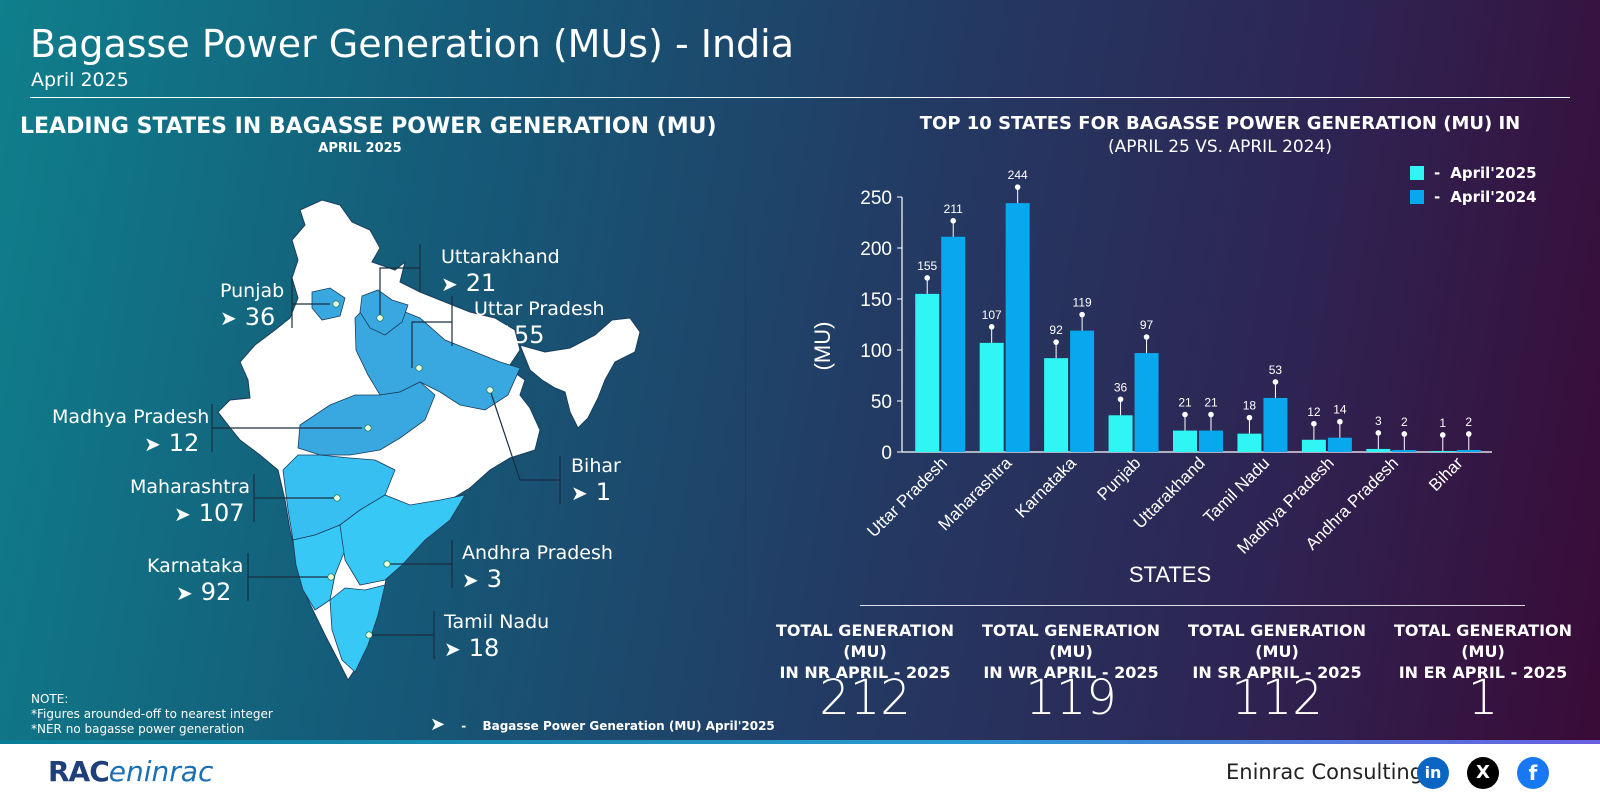 The width and height of the screenshot is (1600, 800). I want to click on chart-subtitle: (APRIL 25 VS. APRIL 2024), so click(1220, 147).